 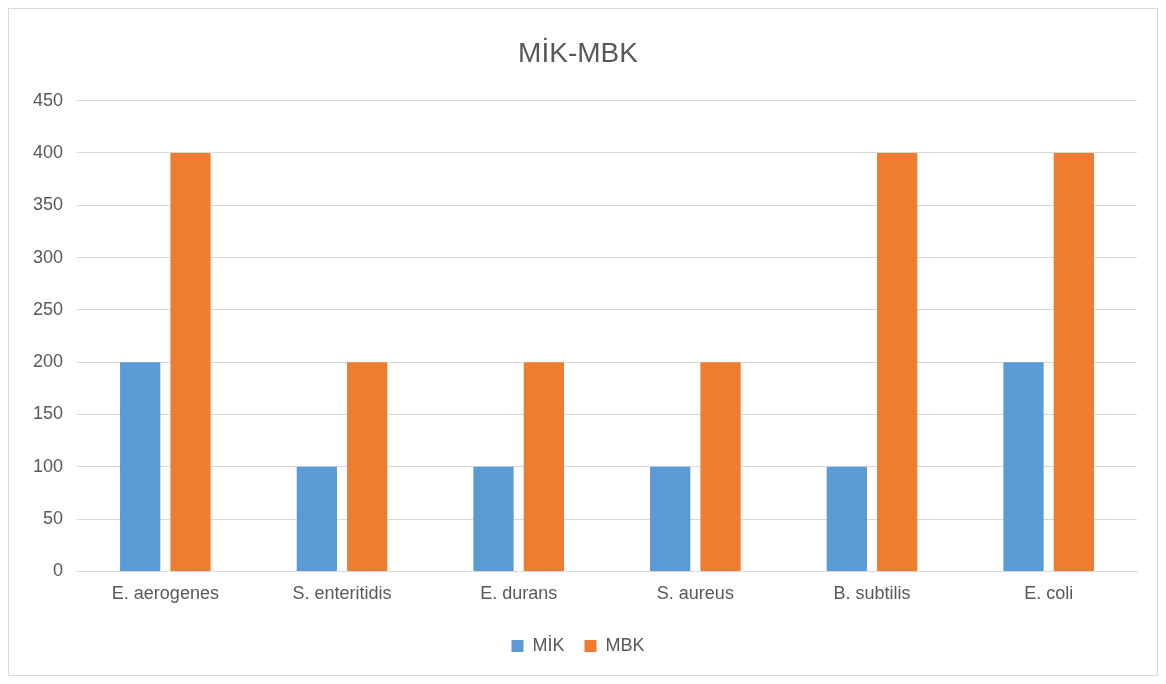 I want to click on y-tick-label: 350, so click(x=48, y=204).